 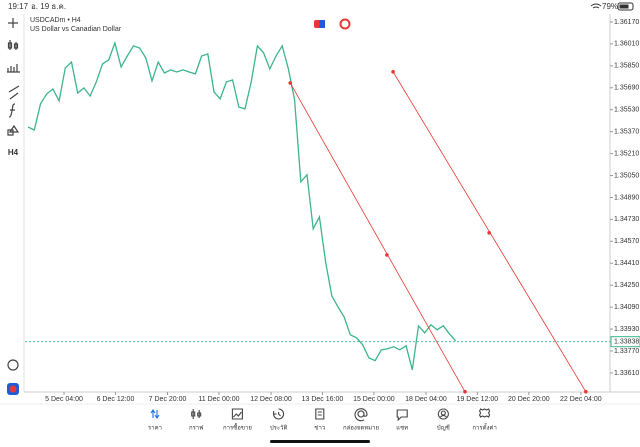 I want to click on y-tick-label: 1.34410, so click(x=626, y=263).